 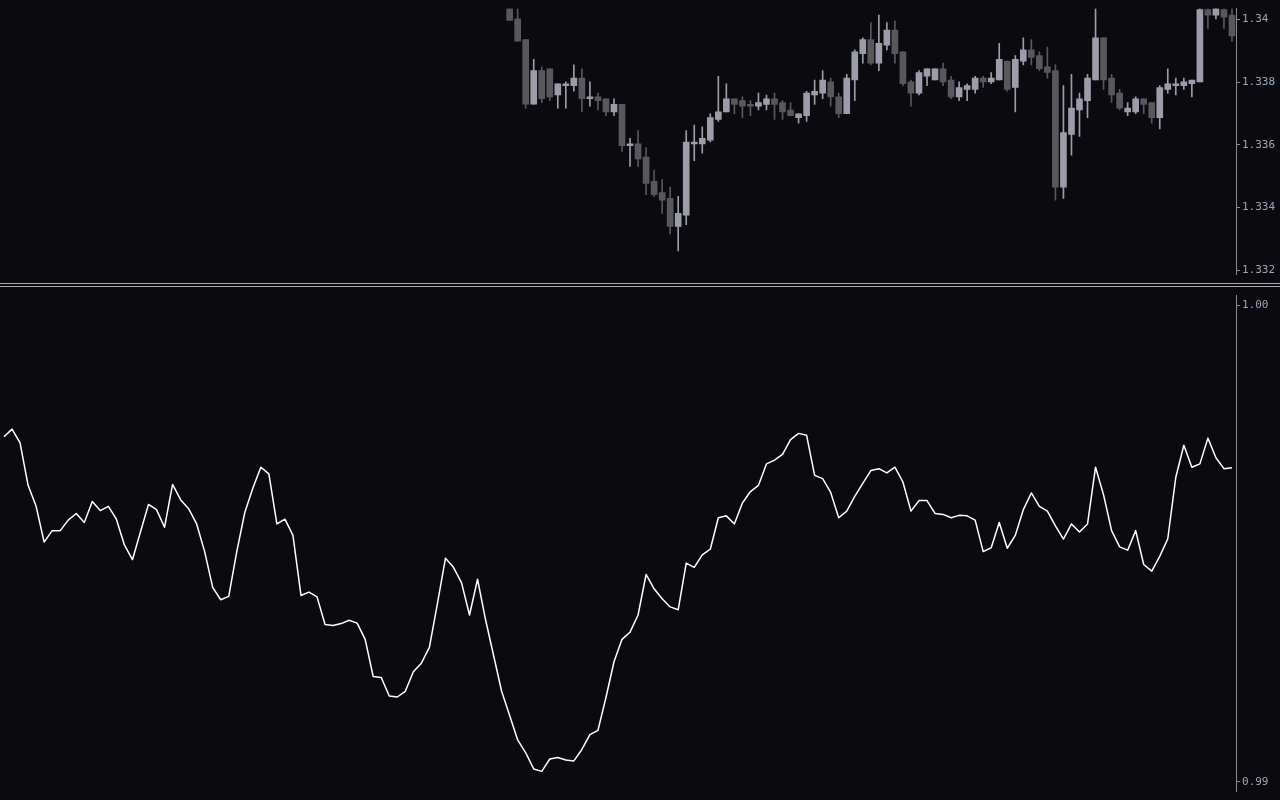 What do you see at coordinates (1255, 304) in the screenshot?
I see `y-tick-label: 1.00` at bounding box center [1255, 304].